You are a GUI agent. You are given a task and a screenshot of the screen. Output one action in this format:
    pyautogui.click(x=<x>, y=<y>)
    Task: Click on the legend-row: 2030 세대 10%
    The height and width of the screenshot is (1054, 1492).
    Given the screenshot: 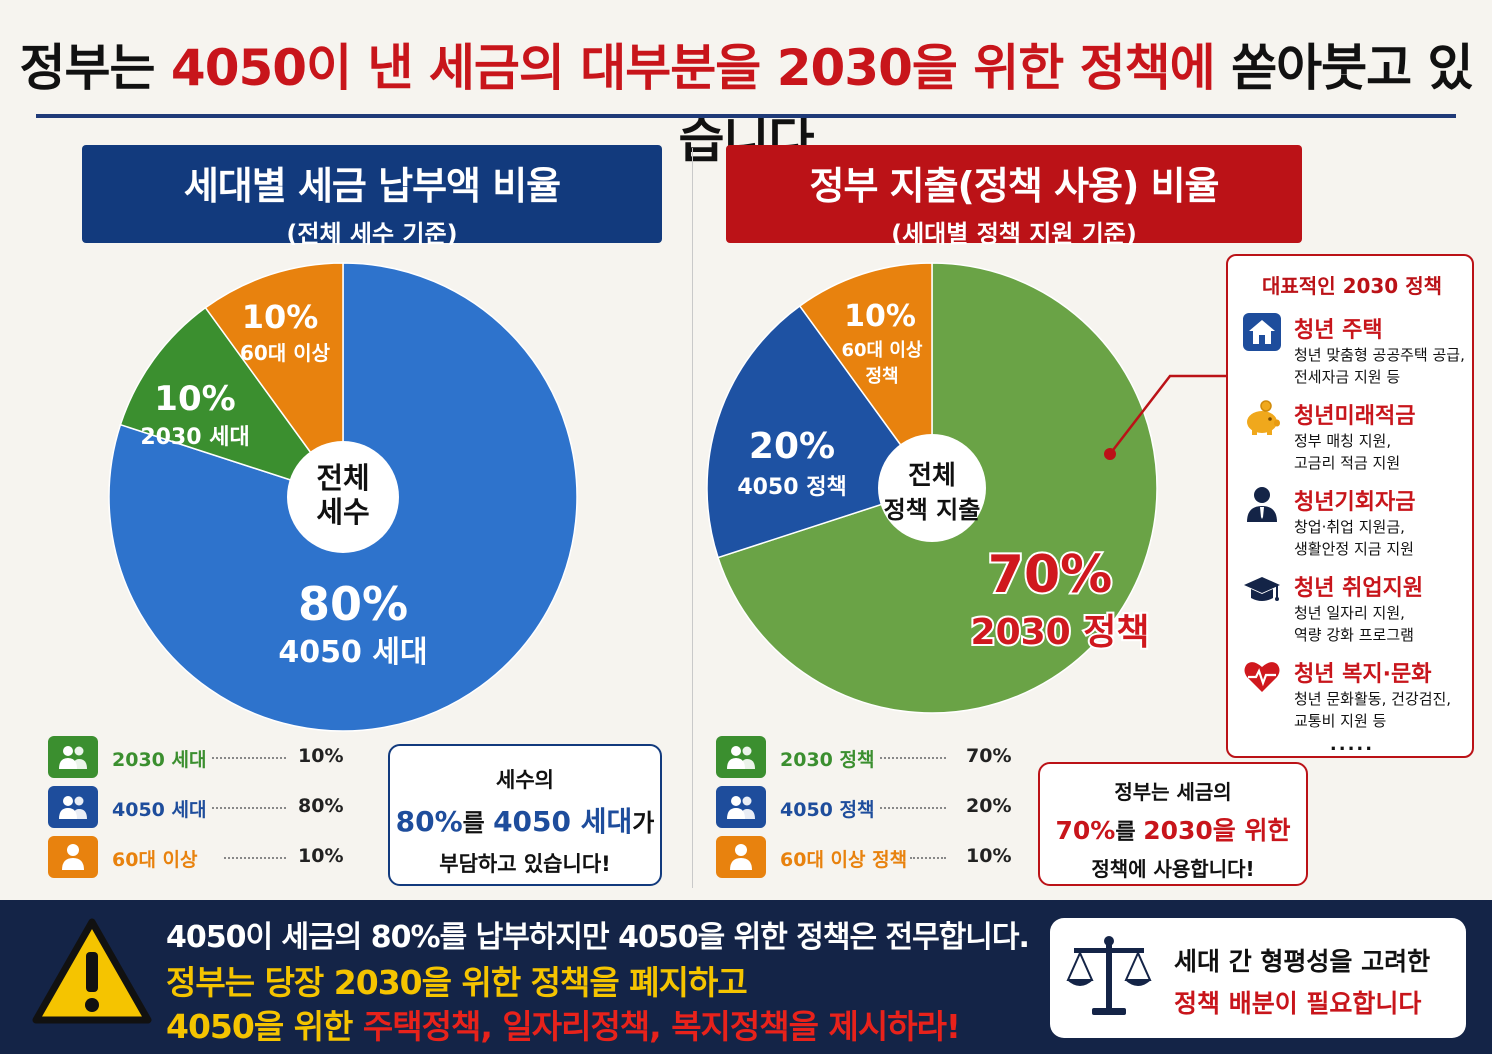 What is the action you would take?
    pyautogui.click(x=198, y=757)
    